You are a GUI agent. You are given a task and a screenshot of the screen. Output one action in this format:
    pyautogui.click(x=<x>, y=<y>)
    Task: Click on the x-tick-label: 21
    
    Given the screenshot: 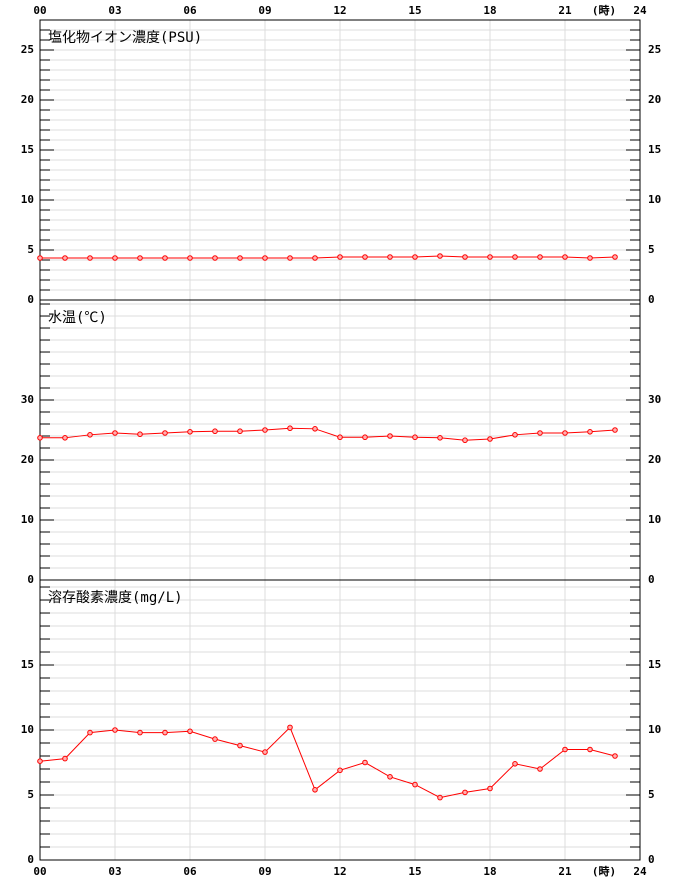 What is the action you would take?
    pyautogui.click(x=565, y=871)
    